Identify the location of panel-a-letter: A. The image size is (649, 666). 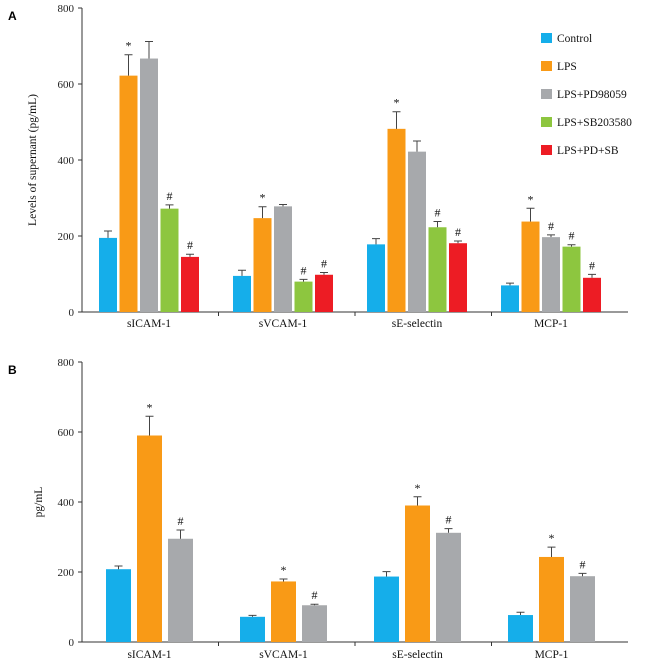
(12, 16).